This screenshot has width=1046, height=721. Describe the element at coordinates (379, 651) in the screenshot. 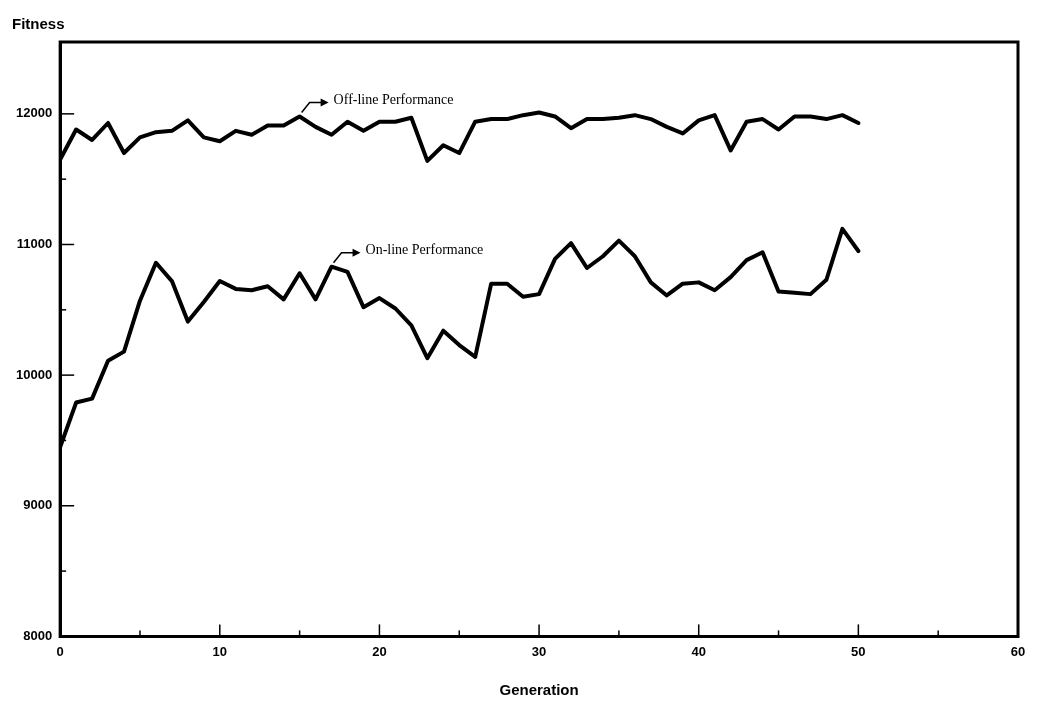

I see `x-tick-label: 20` at that location.